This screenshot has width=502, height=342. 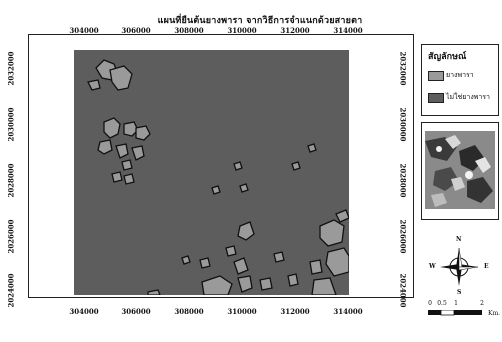 I want to click on north-arrow, so click(x=459, y=267).